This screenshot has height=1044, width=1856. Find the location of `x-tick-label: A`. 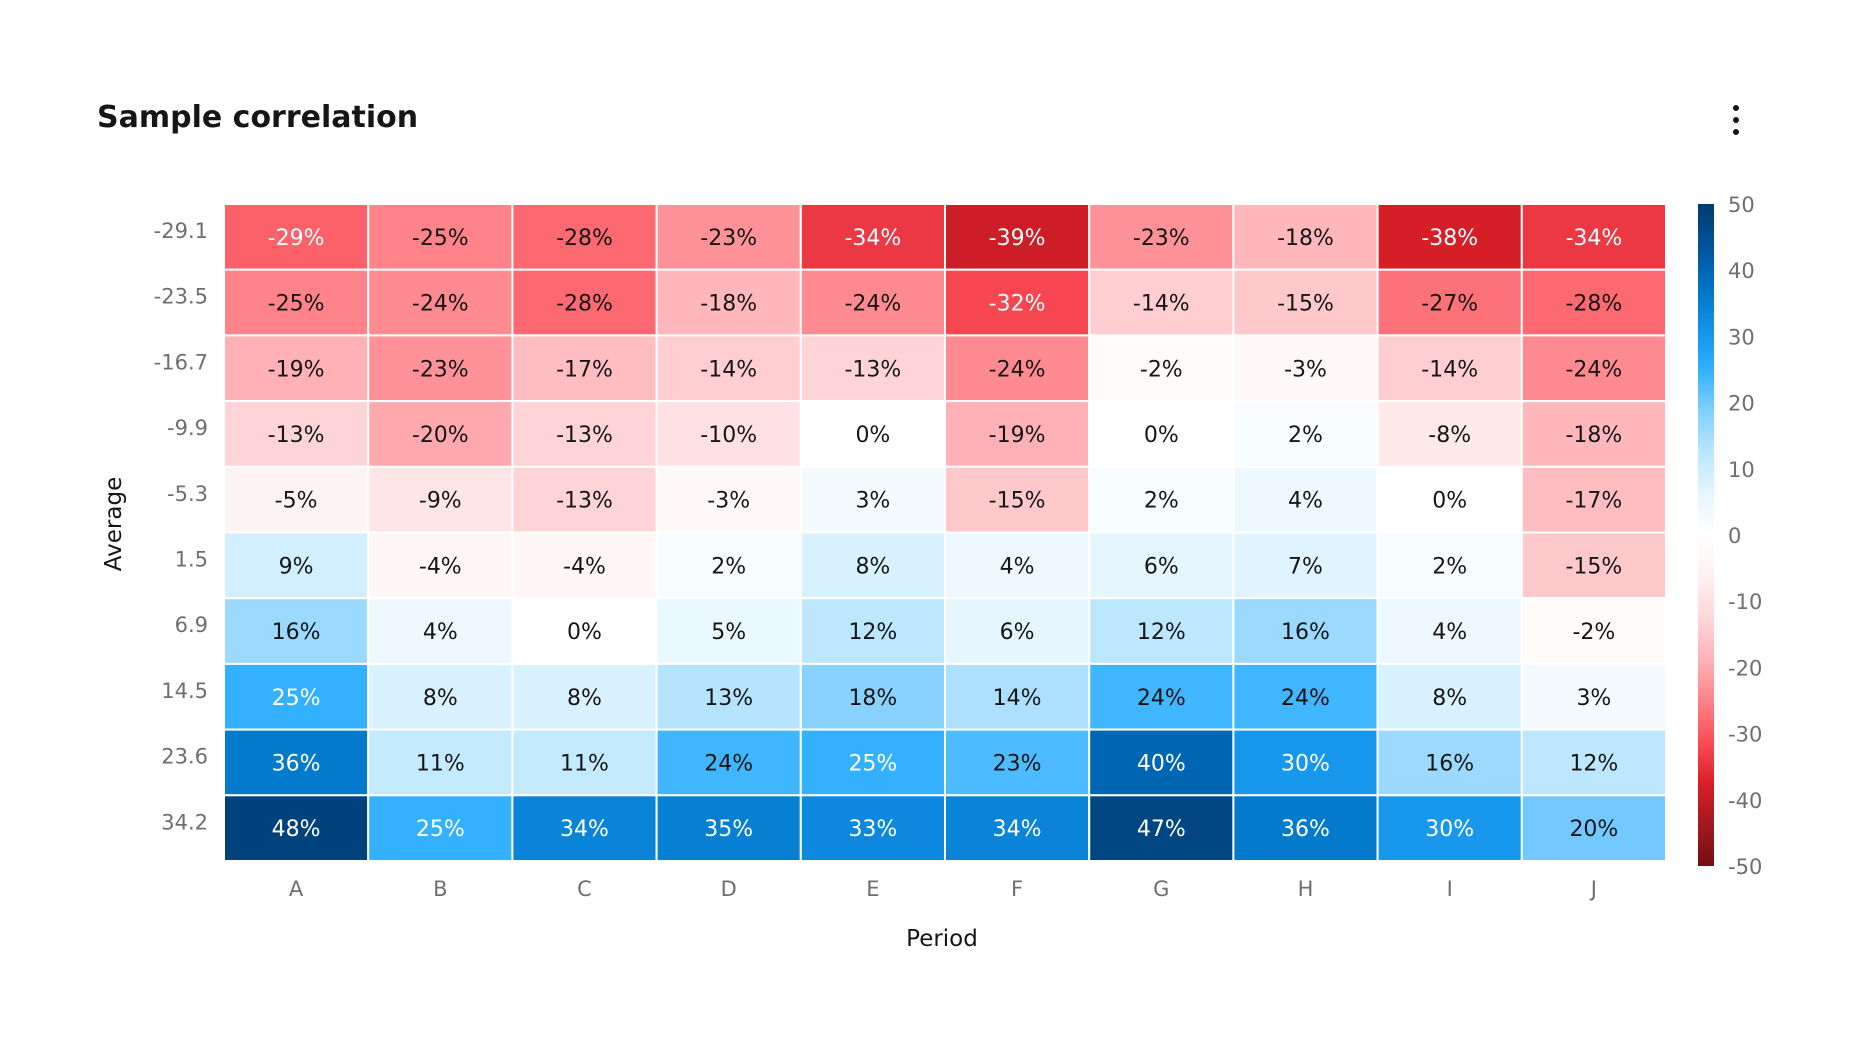

x-tick-label: A is located at coordinates (296, 889).